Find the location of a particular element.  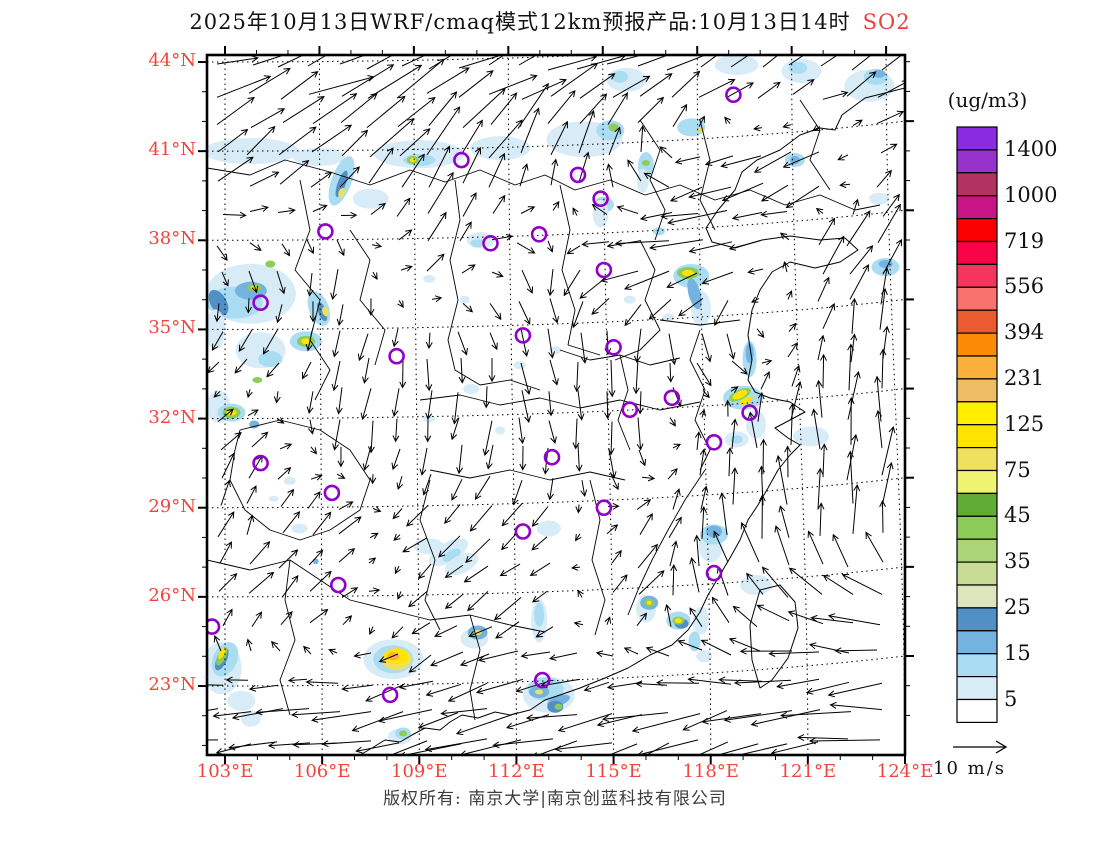

taiwan-island-outline is located at coordinates (774, 636).